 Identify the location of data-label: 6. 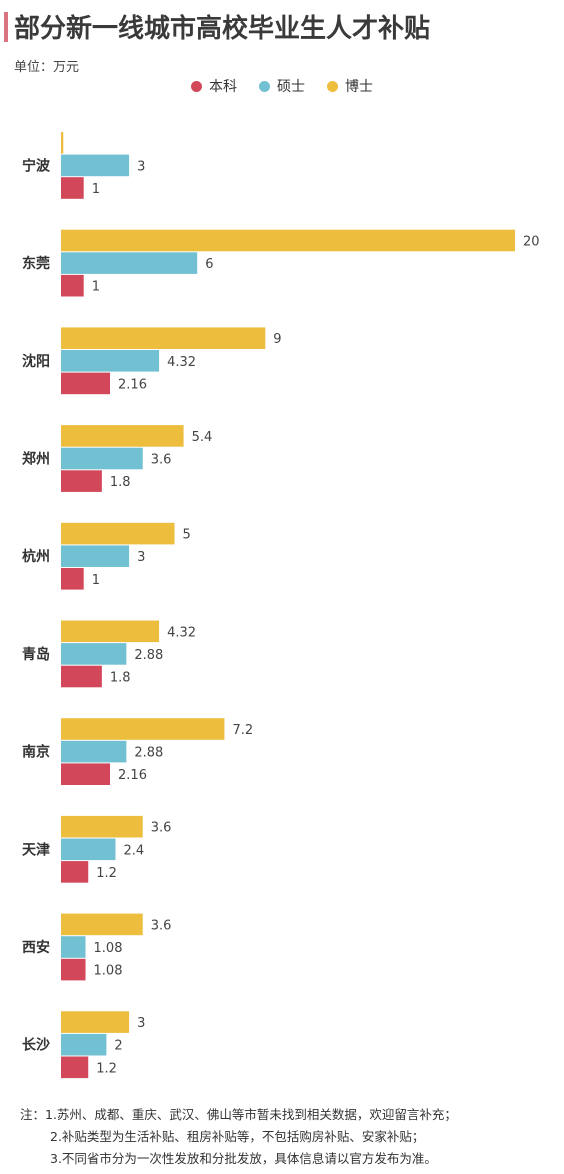
(209, 264).